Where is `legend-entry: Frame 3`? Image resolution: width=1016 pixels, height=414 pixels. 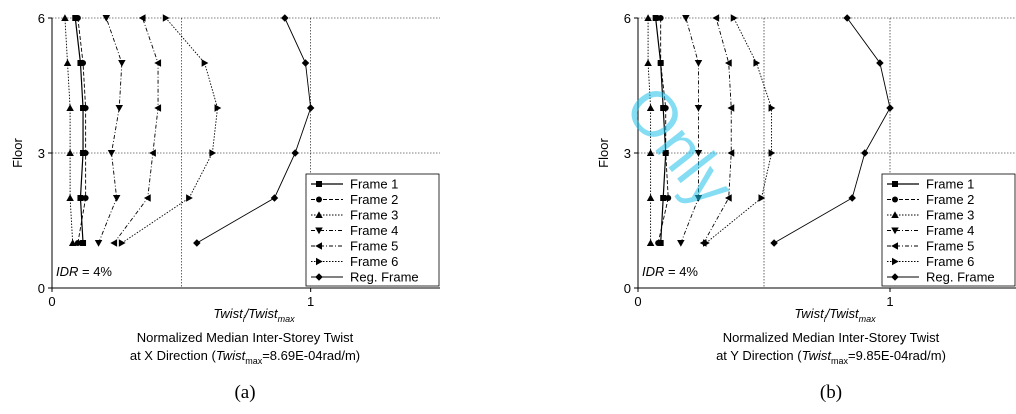 legend-entry: Frame 3 is located at coordinates (930, 215).